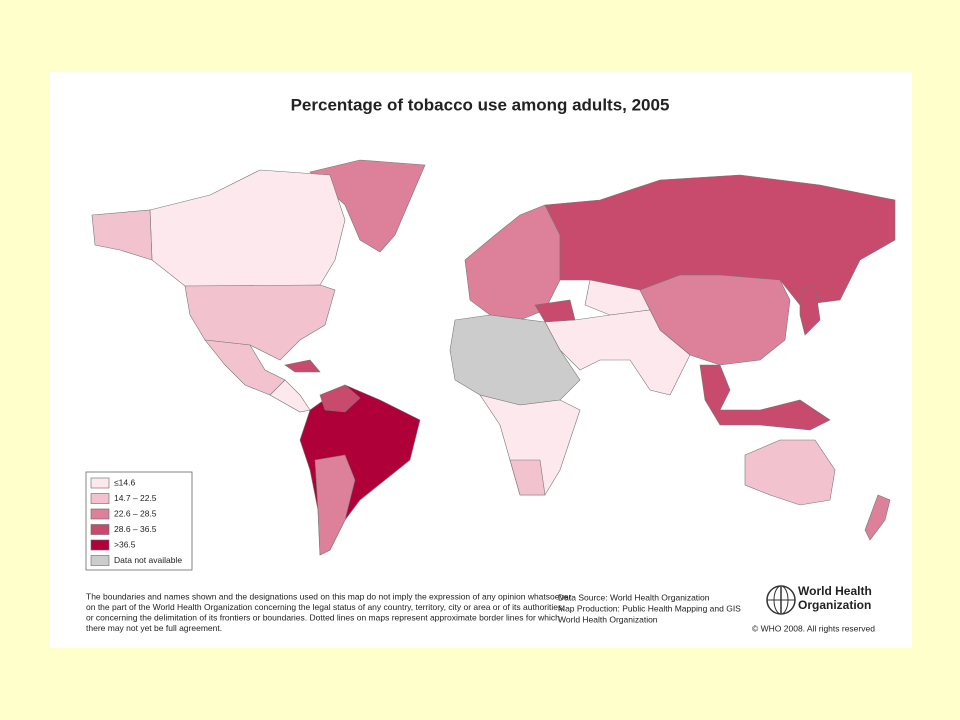  What do you see at coordinates (148, 560) in the screenshot?
I see `legend-label: Data not available` at bounding box center [148, 560].